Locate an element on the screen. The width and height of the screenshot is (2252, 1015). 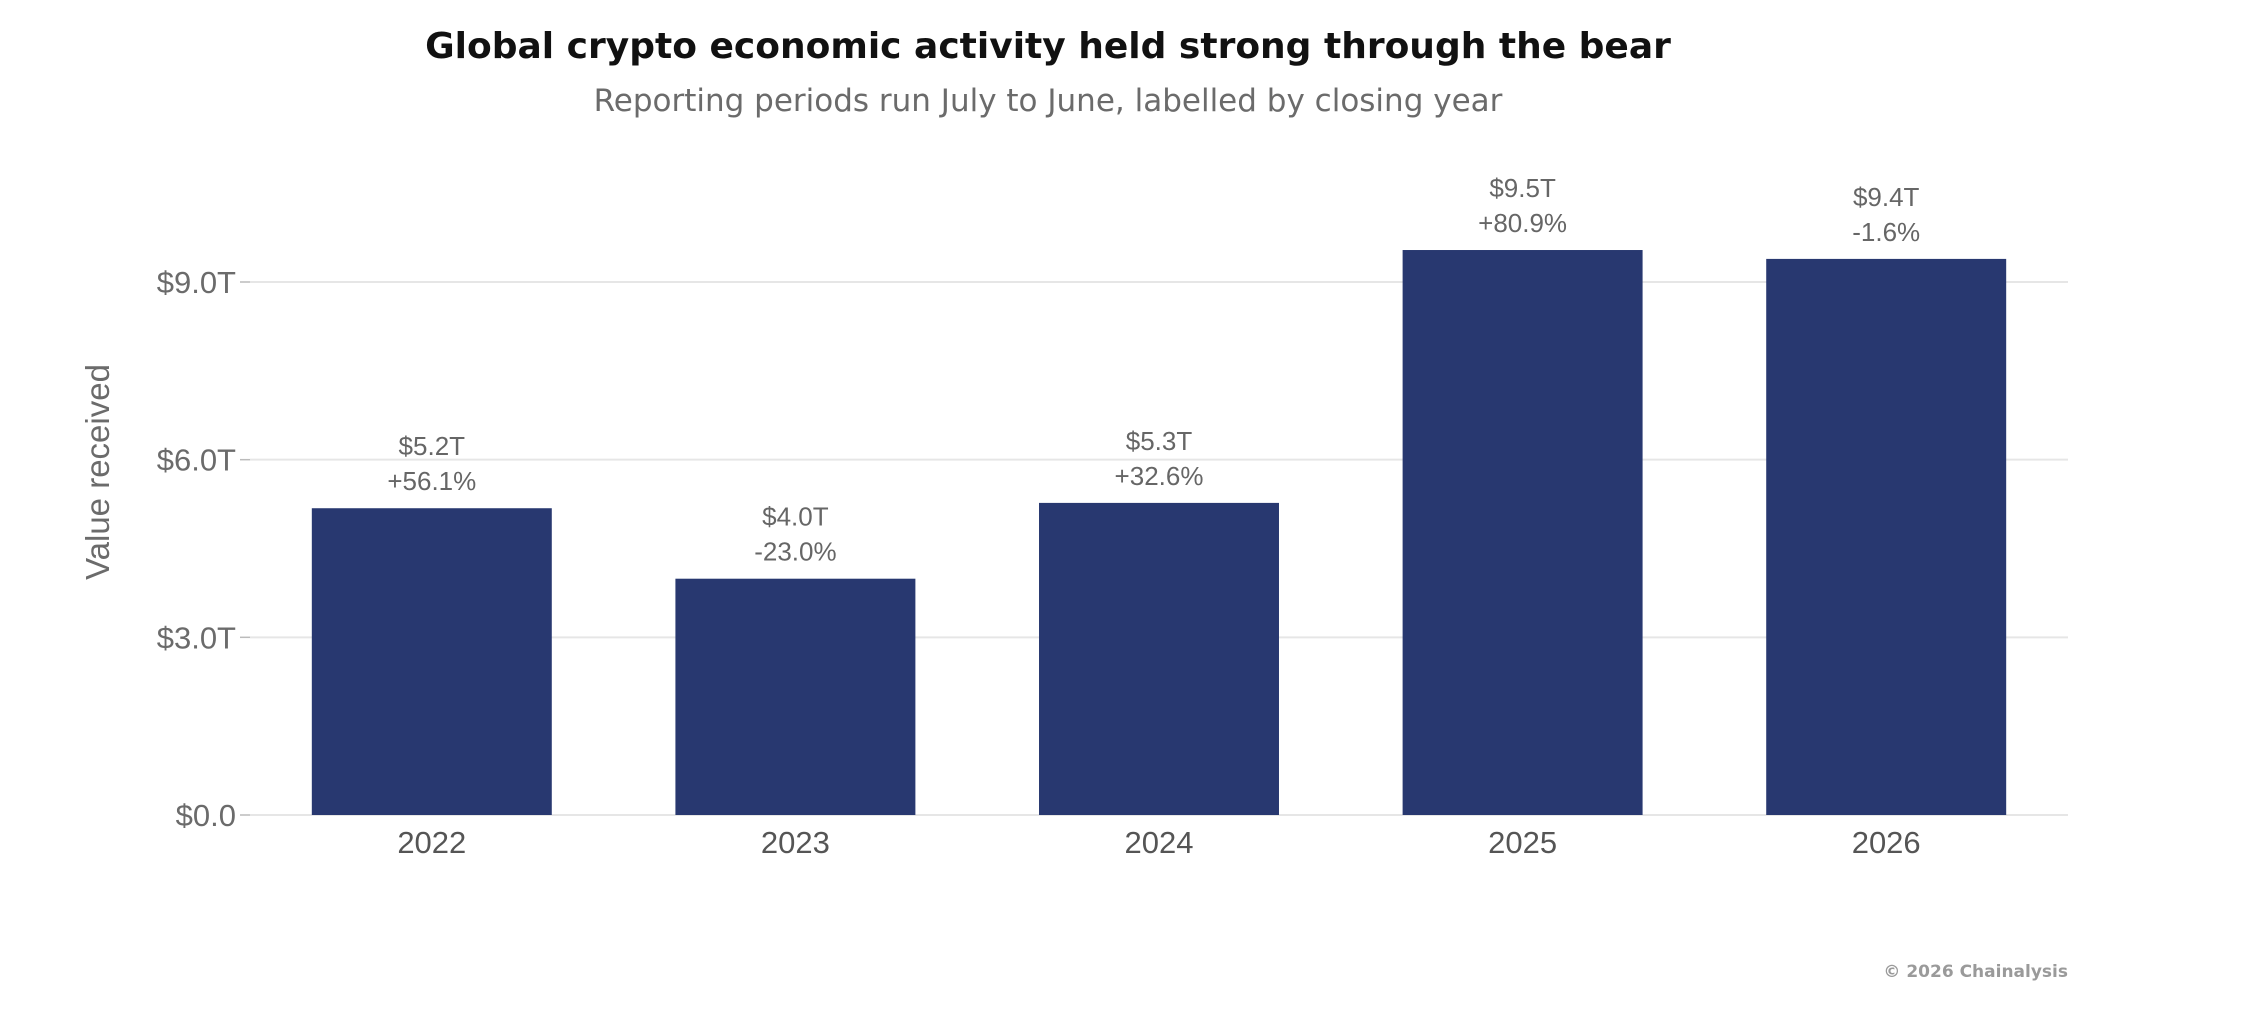
value-label: $5.3T is located at coordinates (1159, 441).